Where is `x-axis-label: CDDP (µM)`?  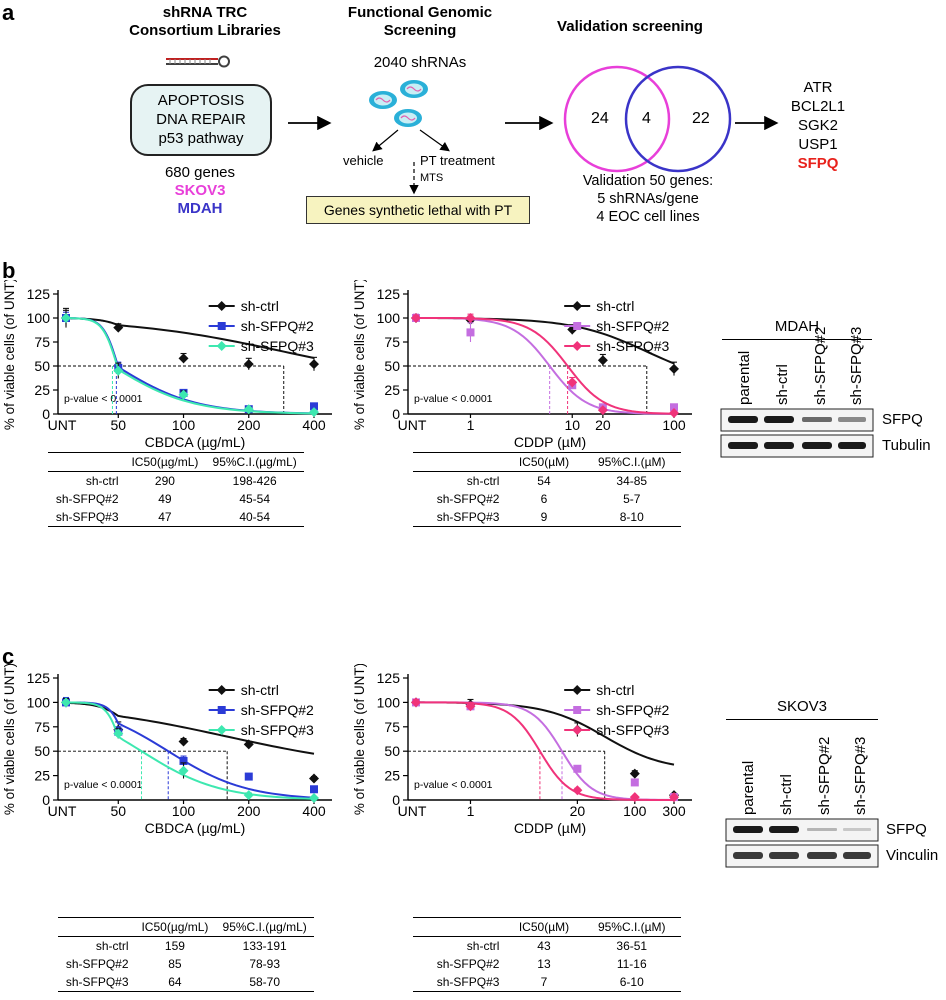
x-axis-label: CDDP (µM) is located at coordinates (550, 442).